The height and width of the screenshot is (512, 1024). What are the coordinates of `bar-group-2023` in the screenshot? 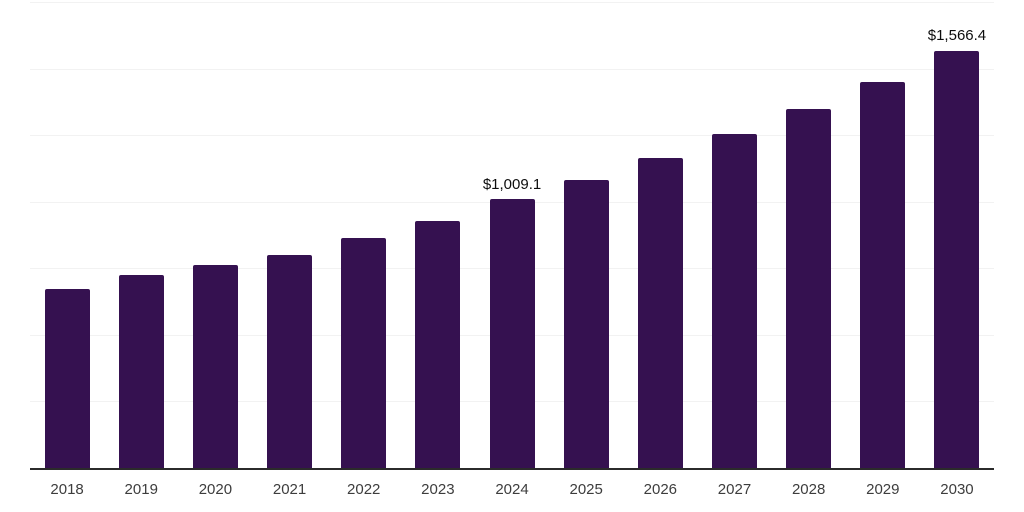 It's located at (438, 235).